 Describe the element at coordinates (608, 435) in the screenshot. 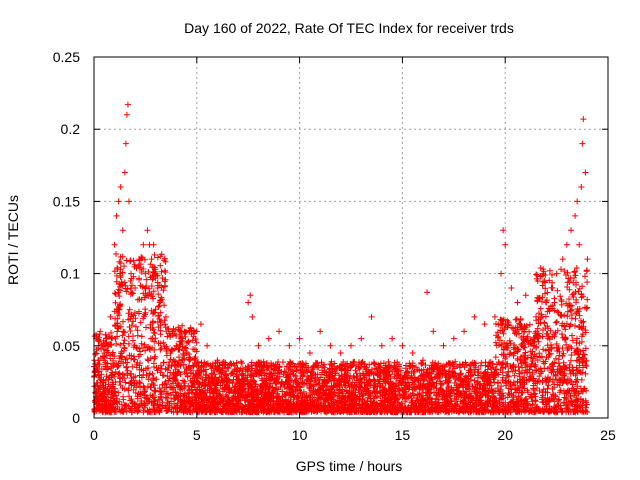

I see `x-tick-label-5: 25` at that location.